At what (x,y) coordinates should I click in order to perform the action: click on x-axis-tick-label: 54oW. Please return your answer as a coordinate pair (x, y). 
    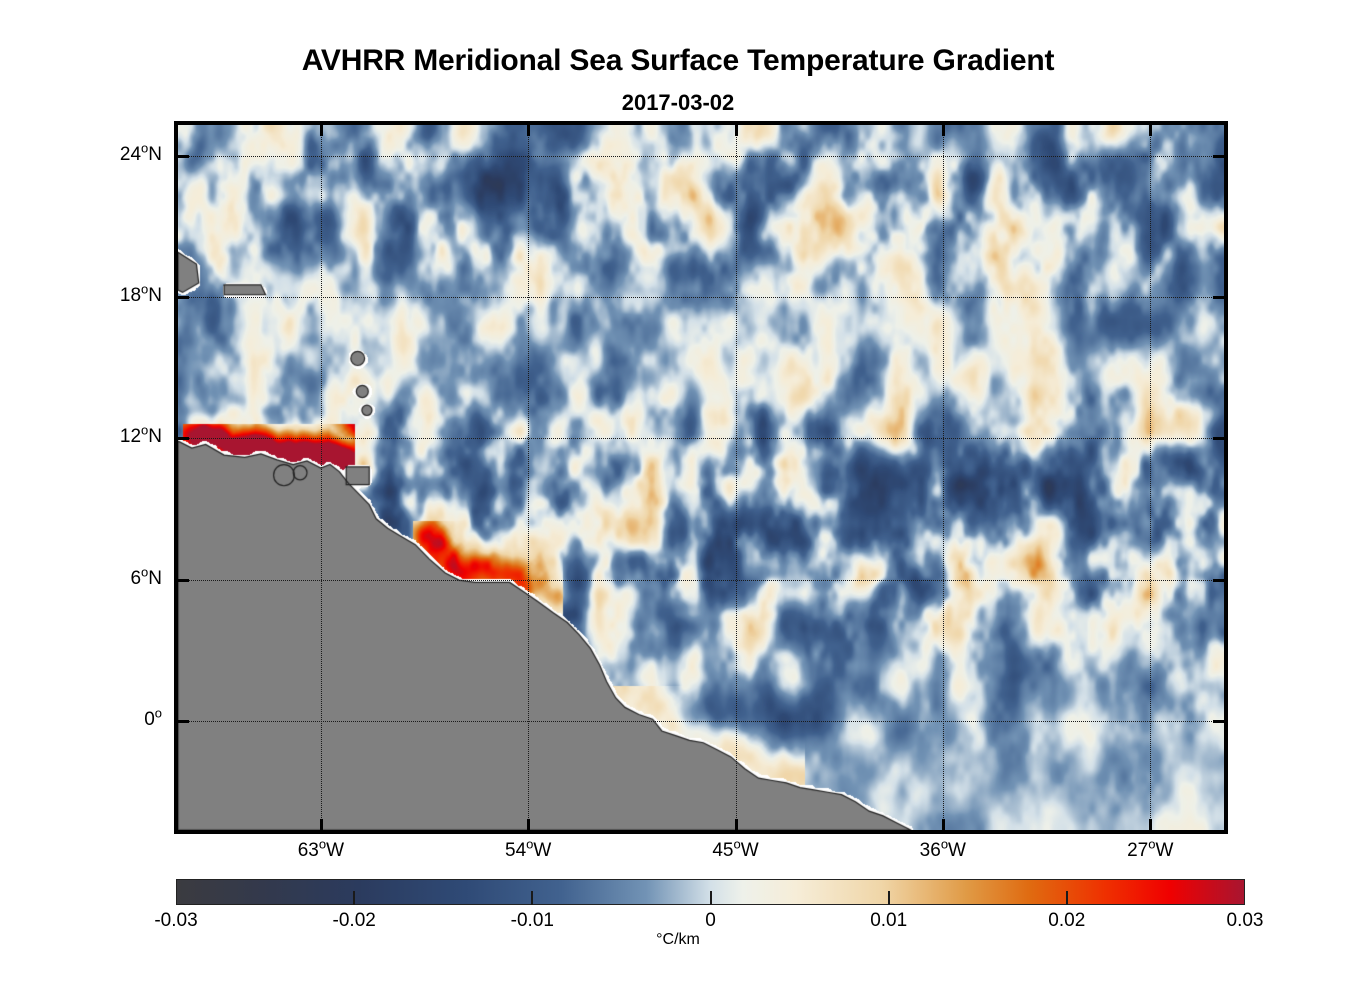
    Looking at the image, I should click on (528, 848).